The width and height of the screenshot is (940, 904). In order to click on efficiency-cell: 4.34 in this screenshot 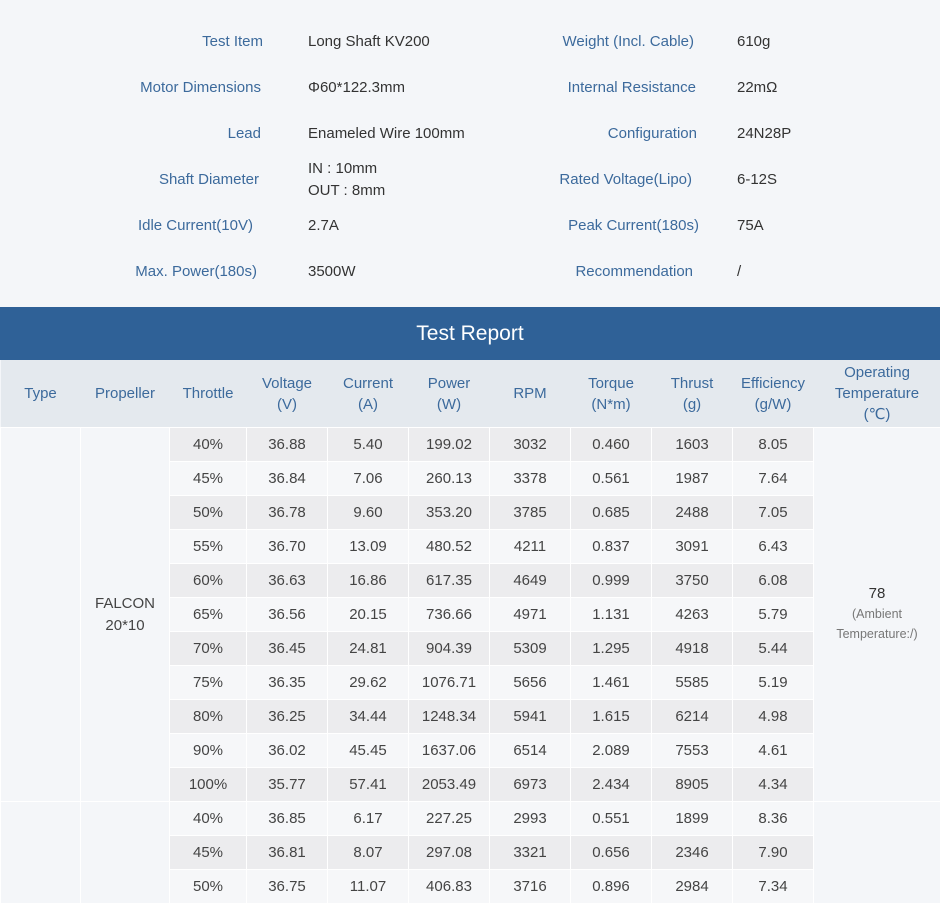, I will do `click(773, 785)`.